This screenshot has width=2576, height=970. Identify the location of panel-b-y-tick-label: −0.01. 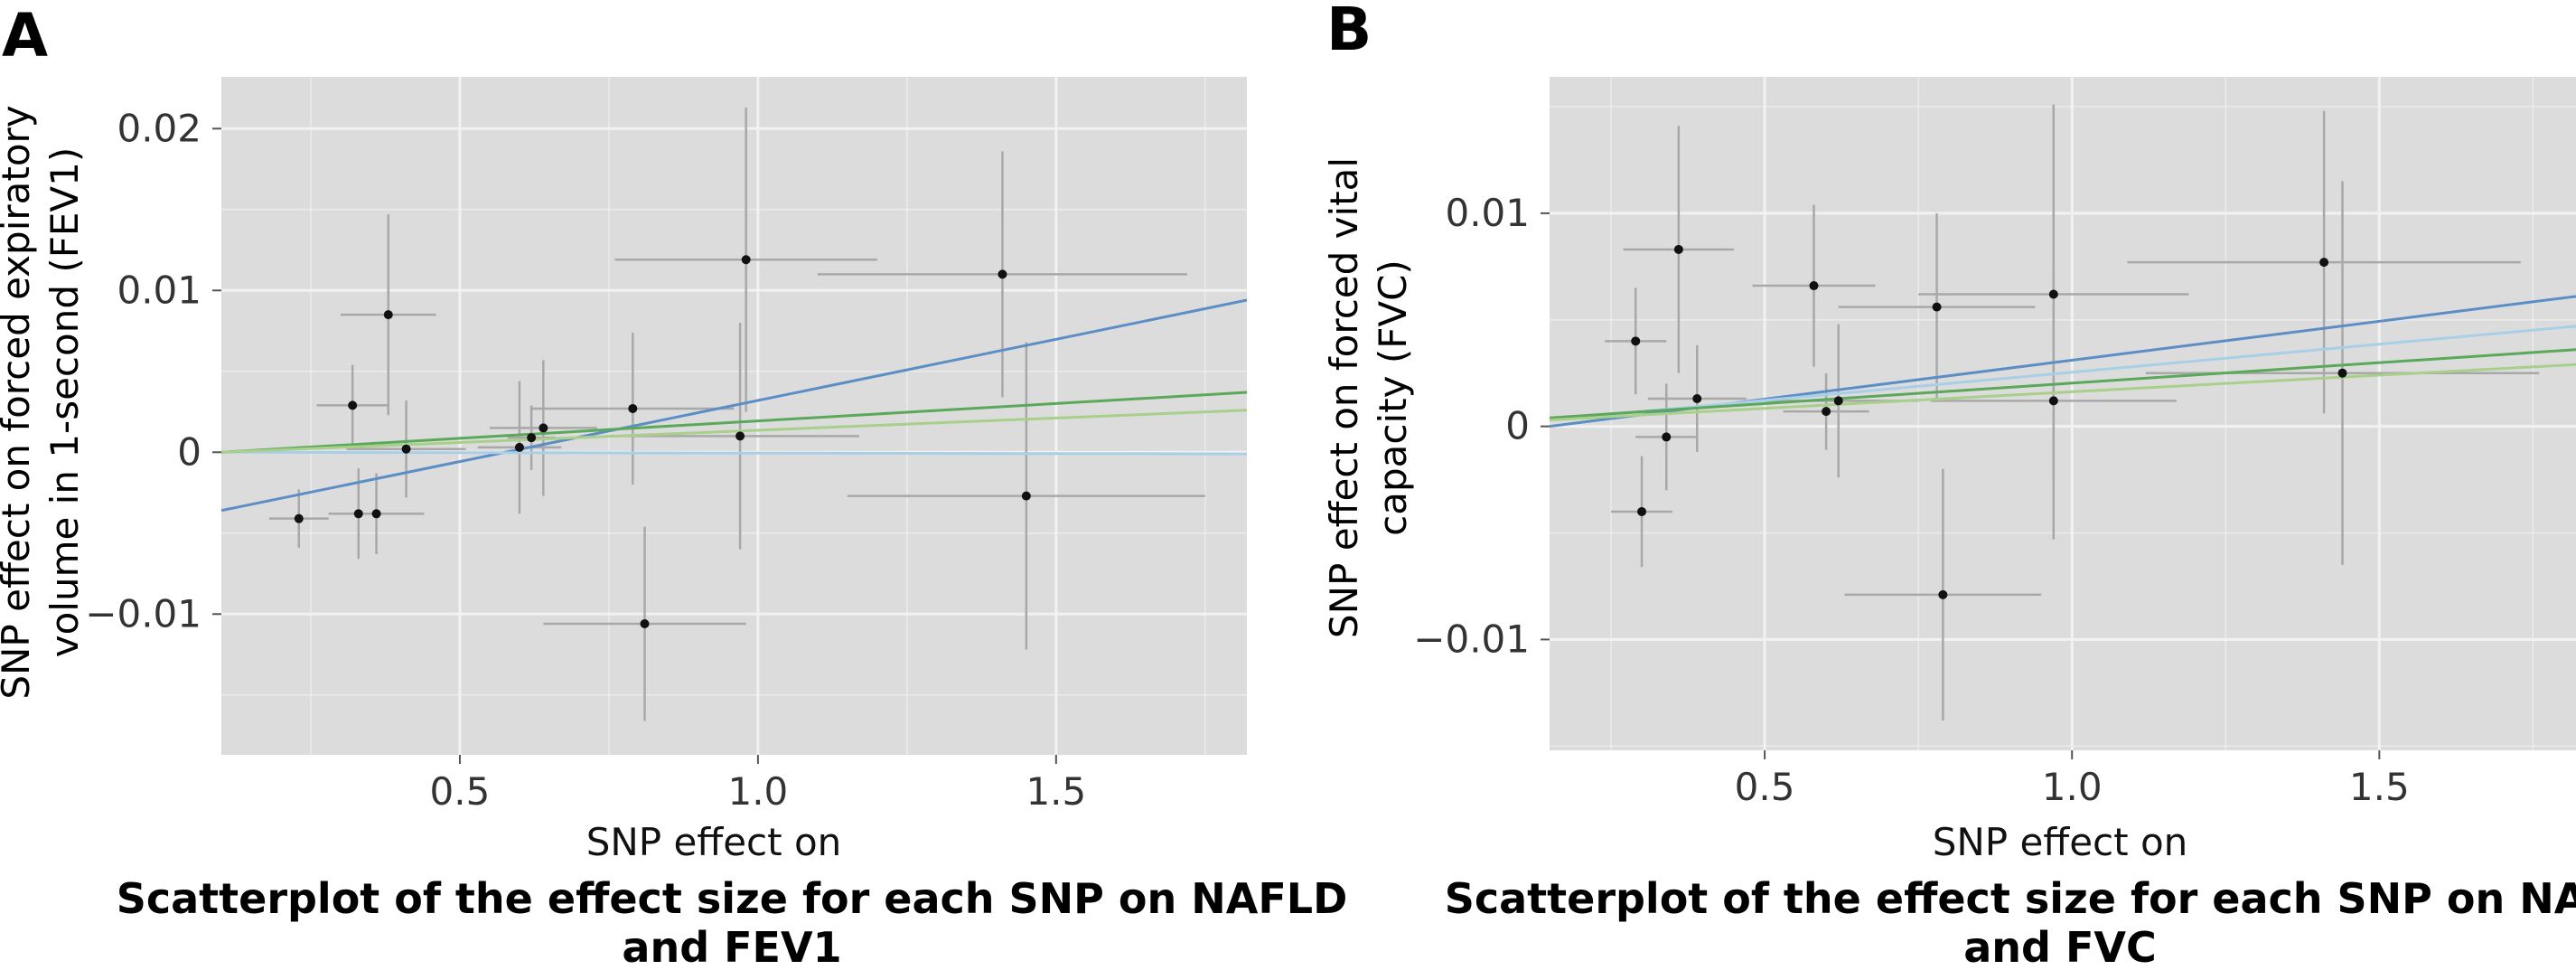
(1471, 639).